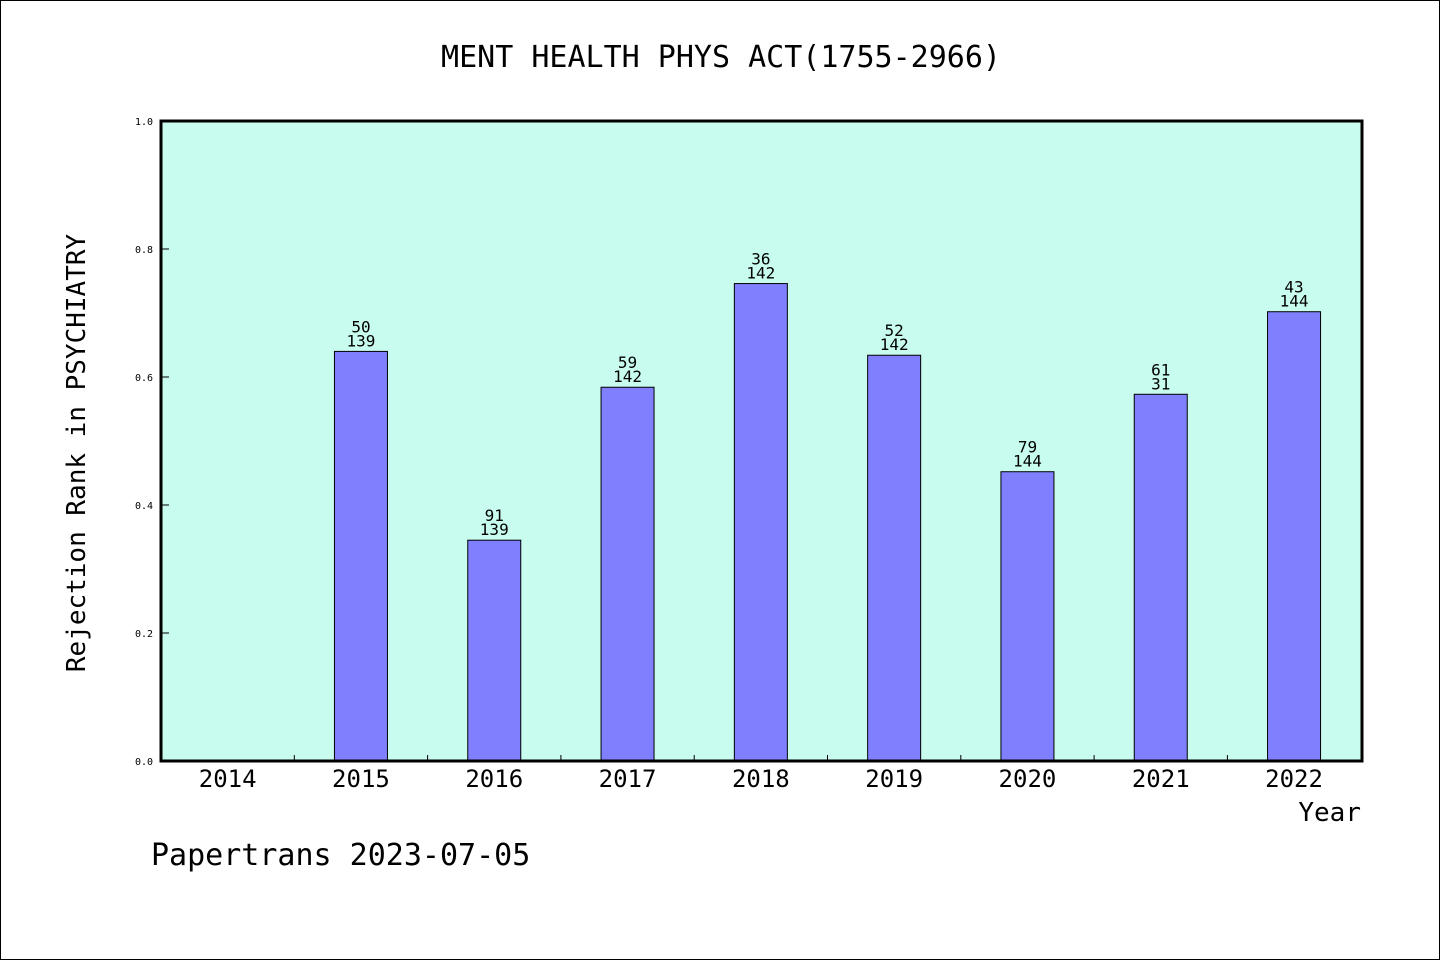 The height and width of the screenshot is (961, 1440). I want to click on bar-2020, so click(1027, 616).